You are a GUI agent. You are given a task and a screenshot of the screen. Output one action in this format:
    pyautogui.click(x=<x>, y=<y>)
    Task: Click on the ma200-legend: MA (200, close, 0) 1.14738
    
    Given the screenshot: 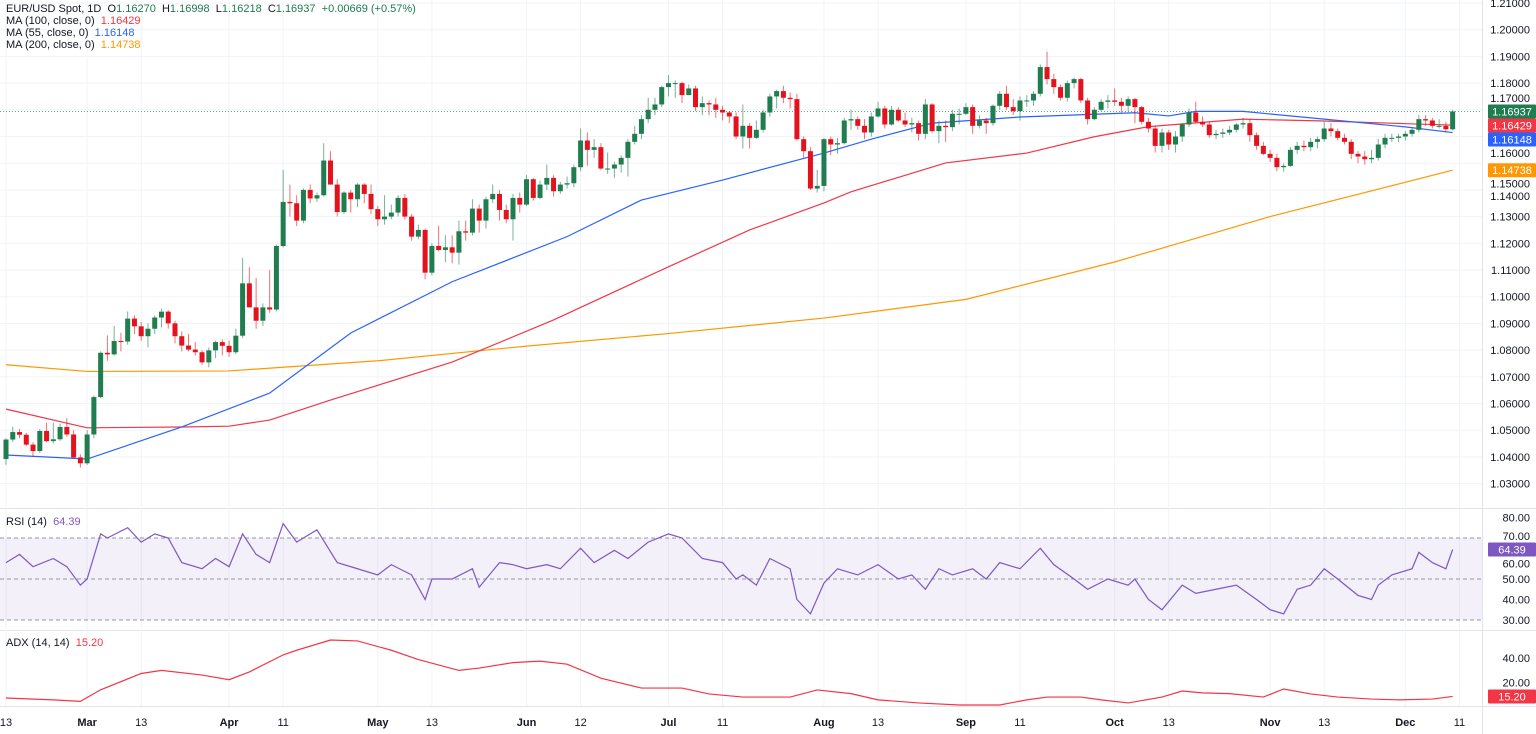 What is the action you would take?
    pyautogui.click(x=211, y=45)
    